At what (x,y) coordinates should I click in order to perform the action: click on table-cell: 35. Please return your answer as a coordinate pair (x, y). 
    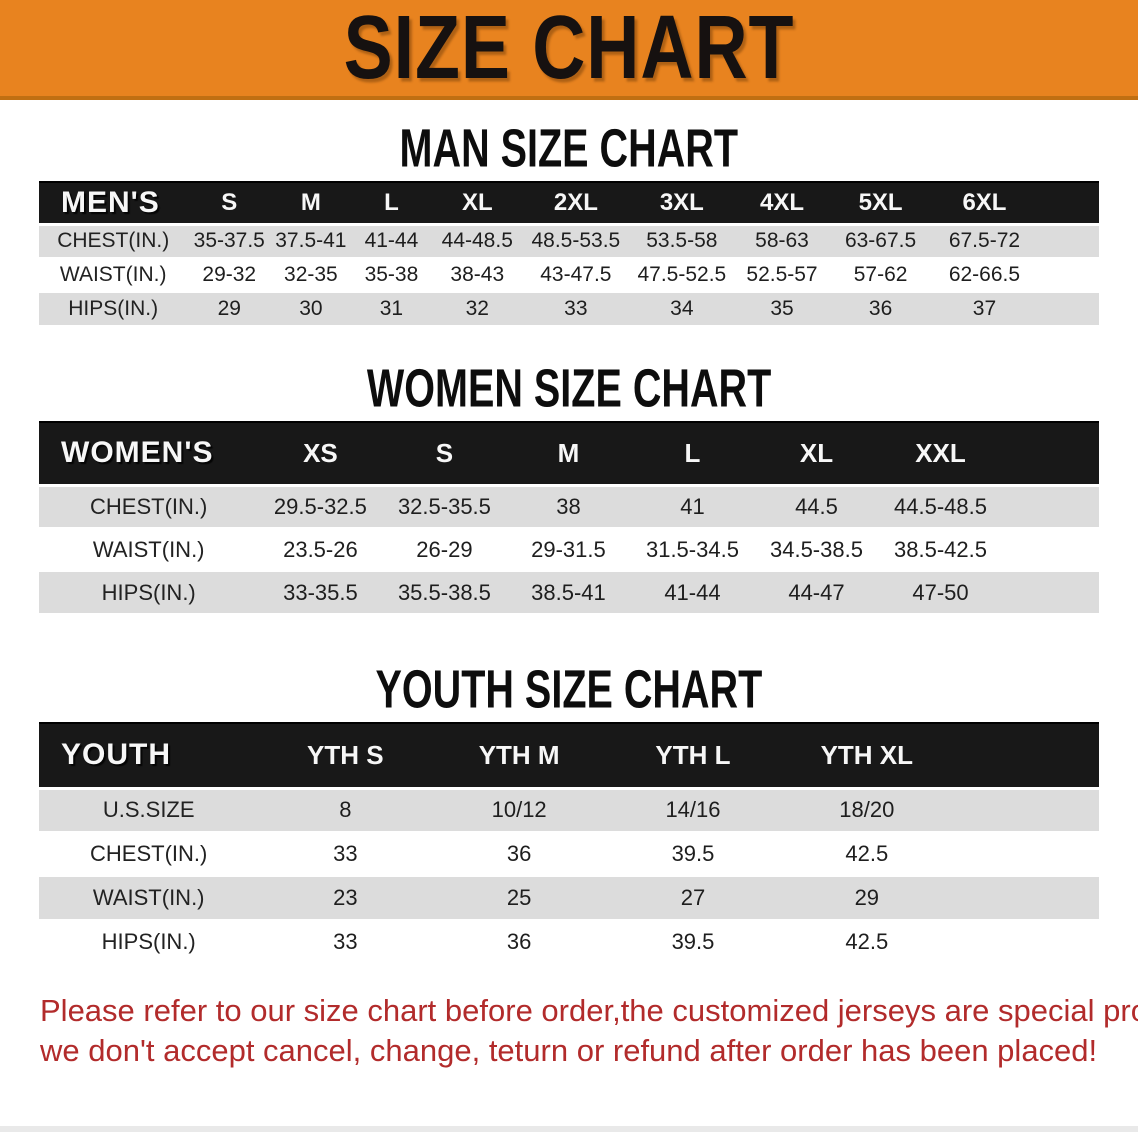
    Looking at the image, I should click on (782, 309).